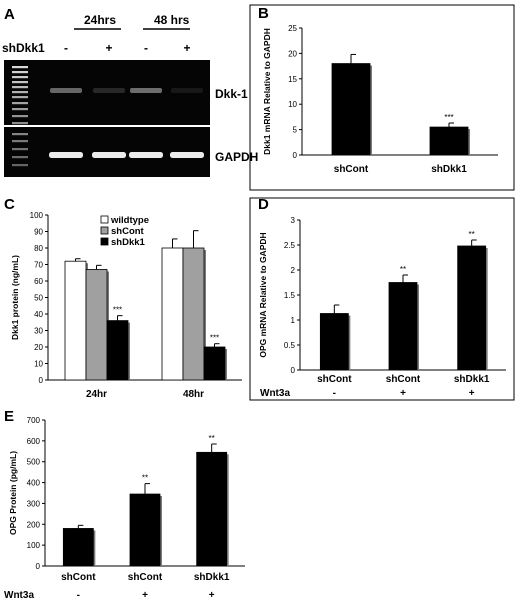  I want to click on y-tick-label: 5, so click(295, 130).